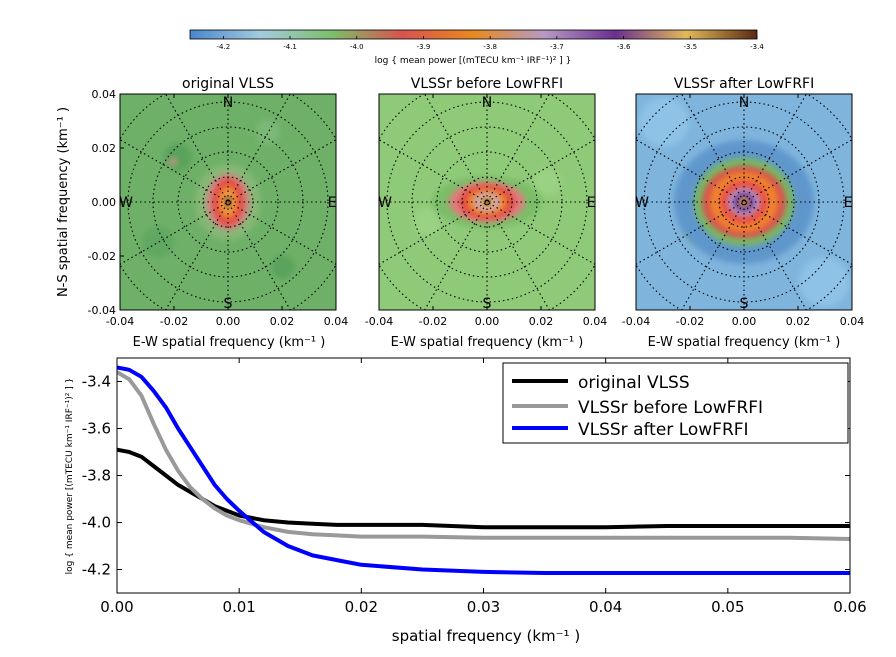 This screenshot has width=896, height=657. I want to click on y-tick-label: 0.00, so click(104, 202).